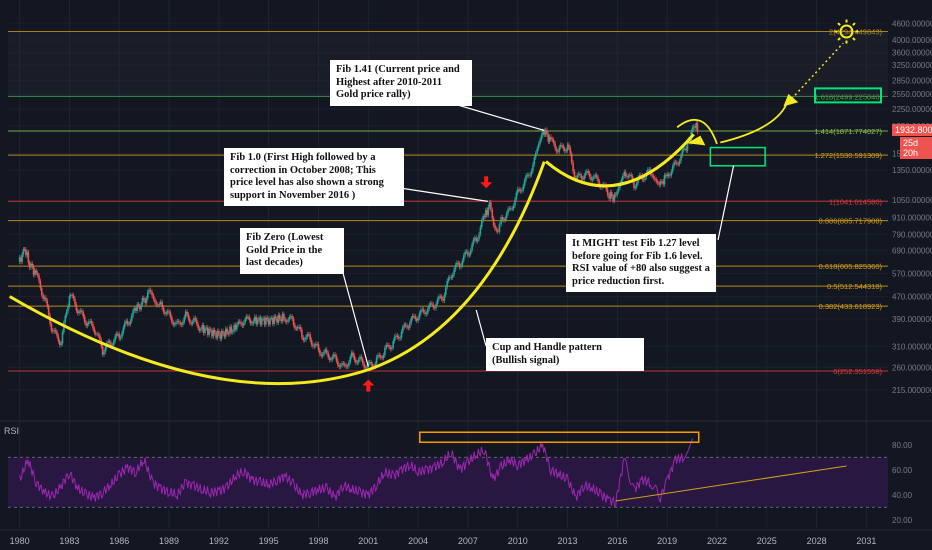  What do you see at coordinates (912, 94) in the screenshot?
I see `y-tick-label: 2550.000000` at bounding box center [912, 94].